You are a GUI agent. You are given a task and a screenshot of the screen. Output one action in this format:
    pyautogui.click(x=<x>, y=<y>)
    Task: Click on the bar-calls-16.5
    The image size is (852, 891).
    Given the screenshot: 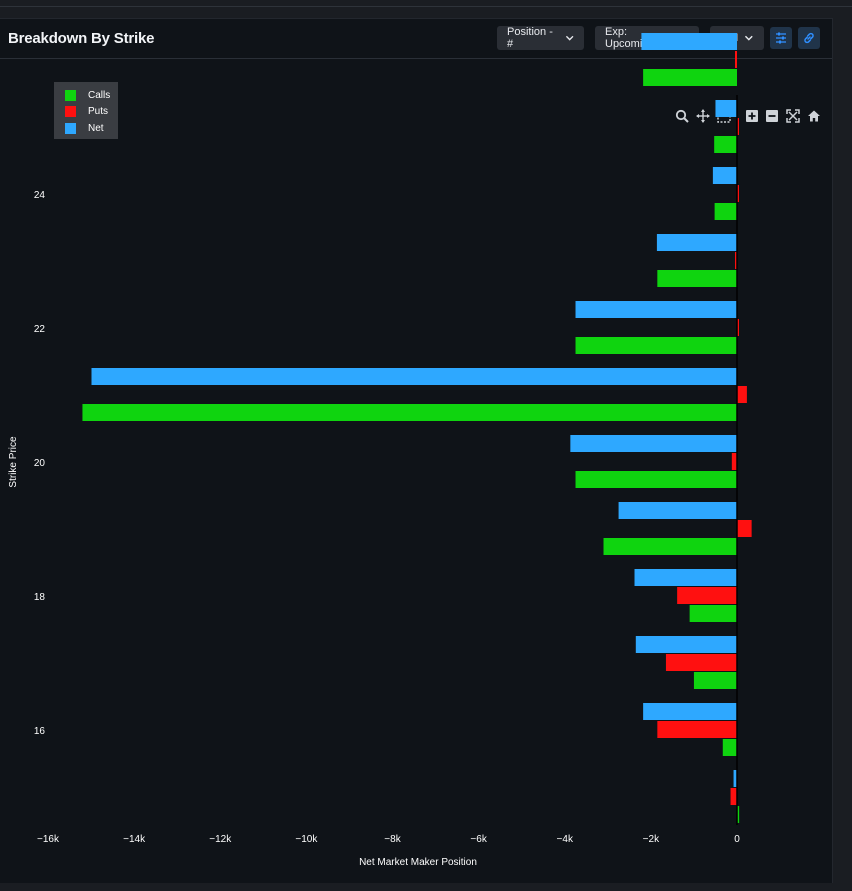 What is the action you would take?
    pyautogui.click(x=715, y=680)
    